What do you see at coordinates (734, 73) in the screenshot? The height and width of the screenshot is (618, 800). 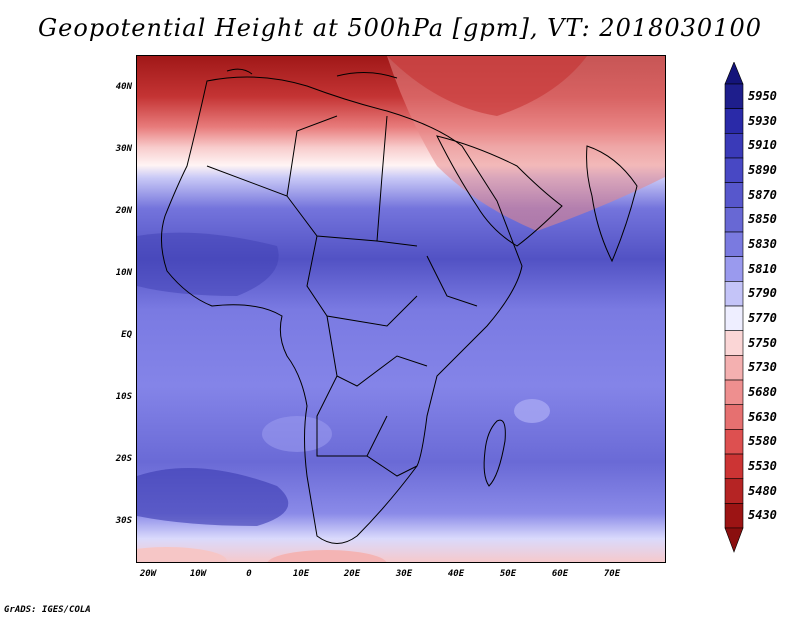 I see `colorbar-top-arrow` at bounding box center [734, 73].